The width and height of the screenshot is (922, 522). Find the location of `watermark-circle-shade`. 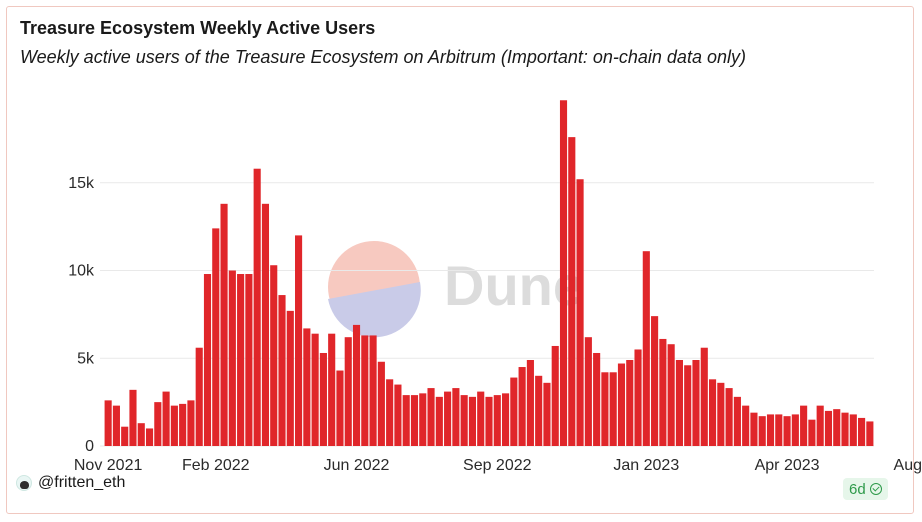

watermark-circle-shade is located at coordinates (374, 310).